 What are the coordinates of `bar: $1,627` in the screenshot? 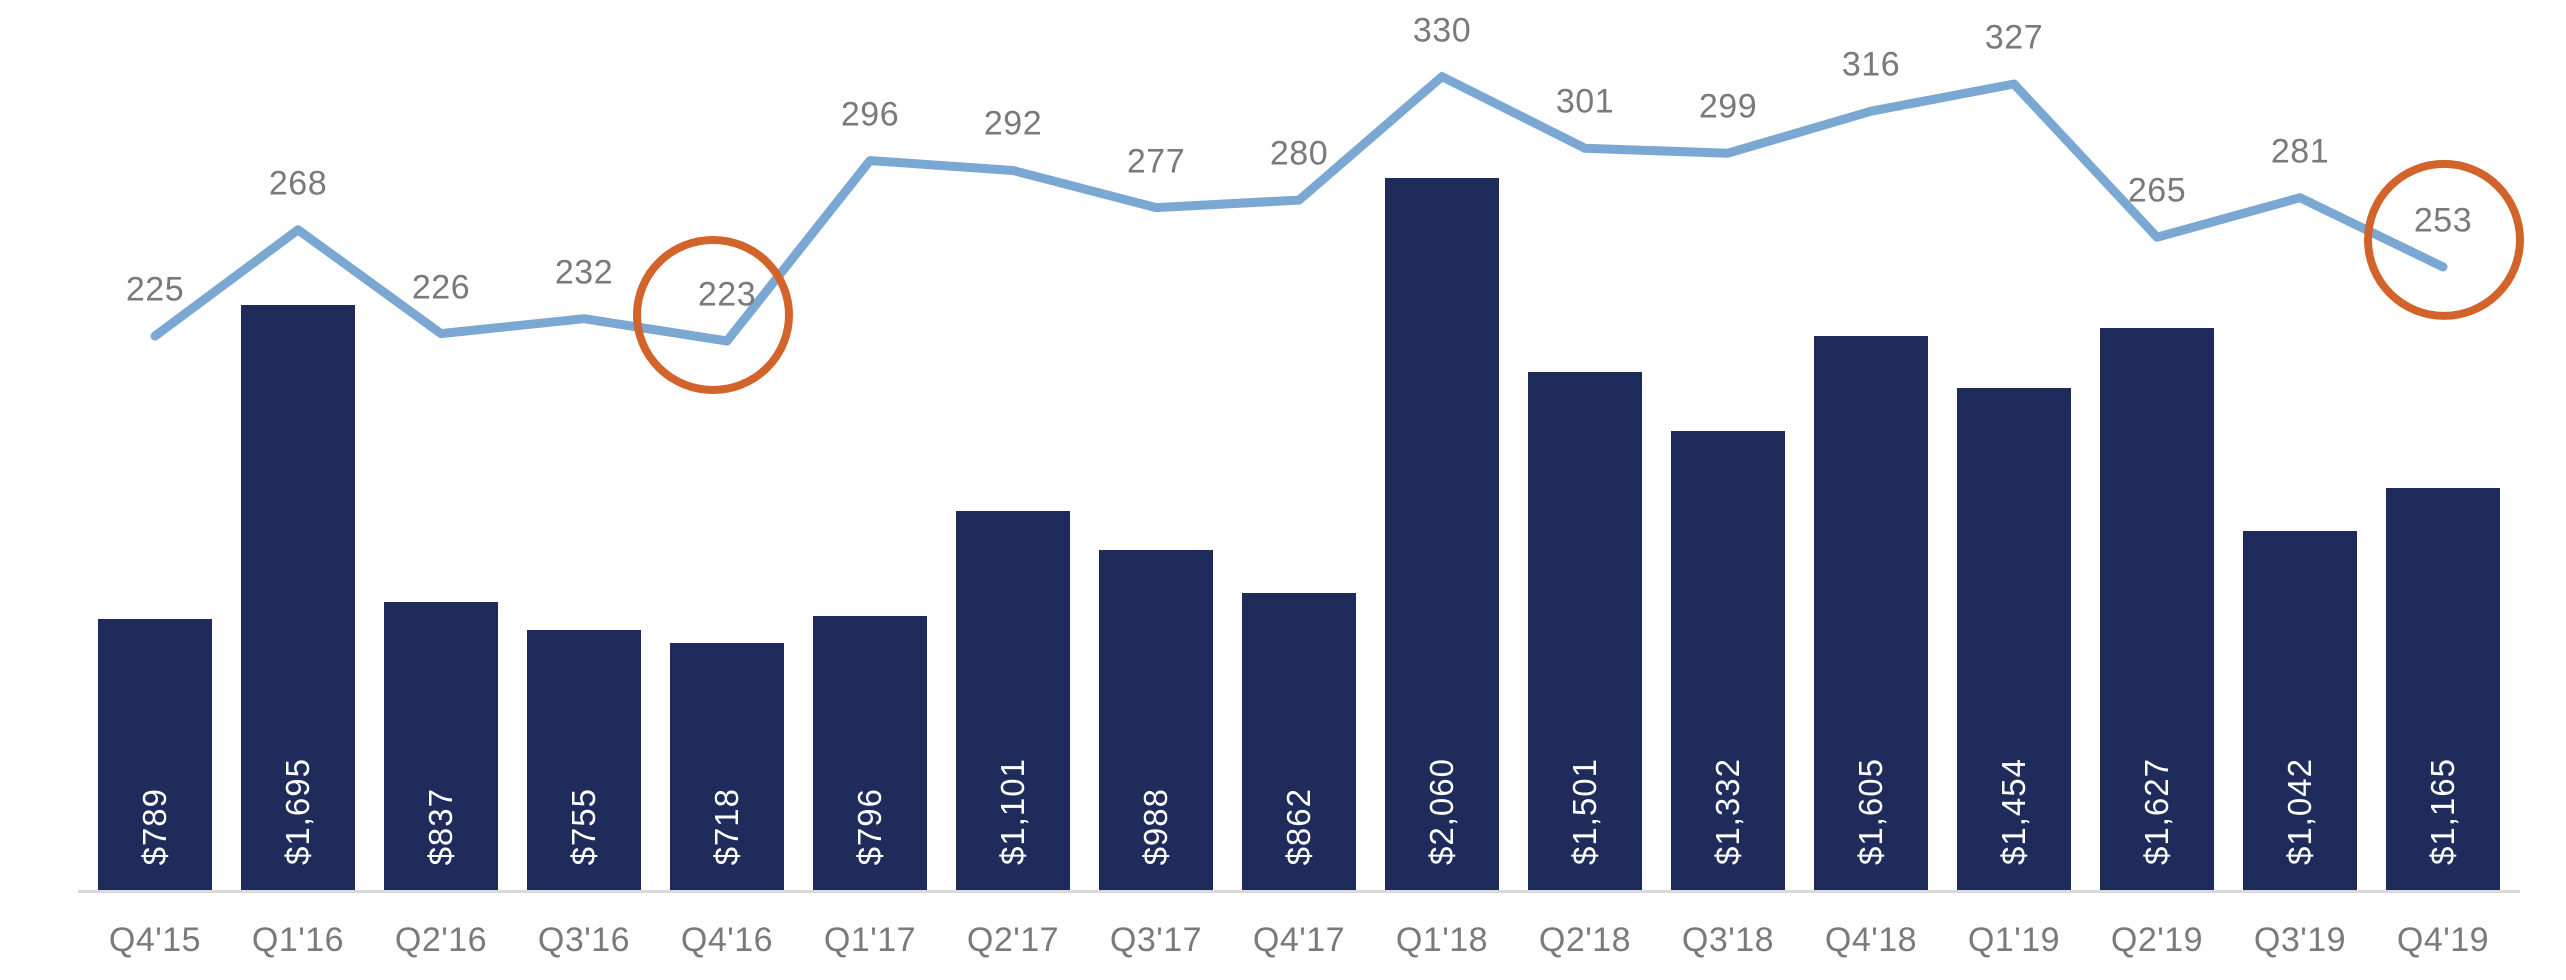 It's located at (2157, 610).